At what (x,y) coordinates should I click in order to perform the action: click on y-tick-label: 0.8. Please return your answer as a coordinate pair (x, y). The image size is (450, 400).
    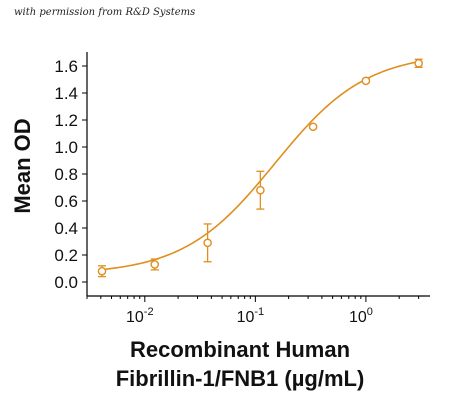
    Looking at the image, I should click on (66, 174).